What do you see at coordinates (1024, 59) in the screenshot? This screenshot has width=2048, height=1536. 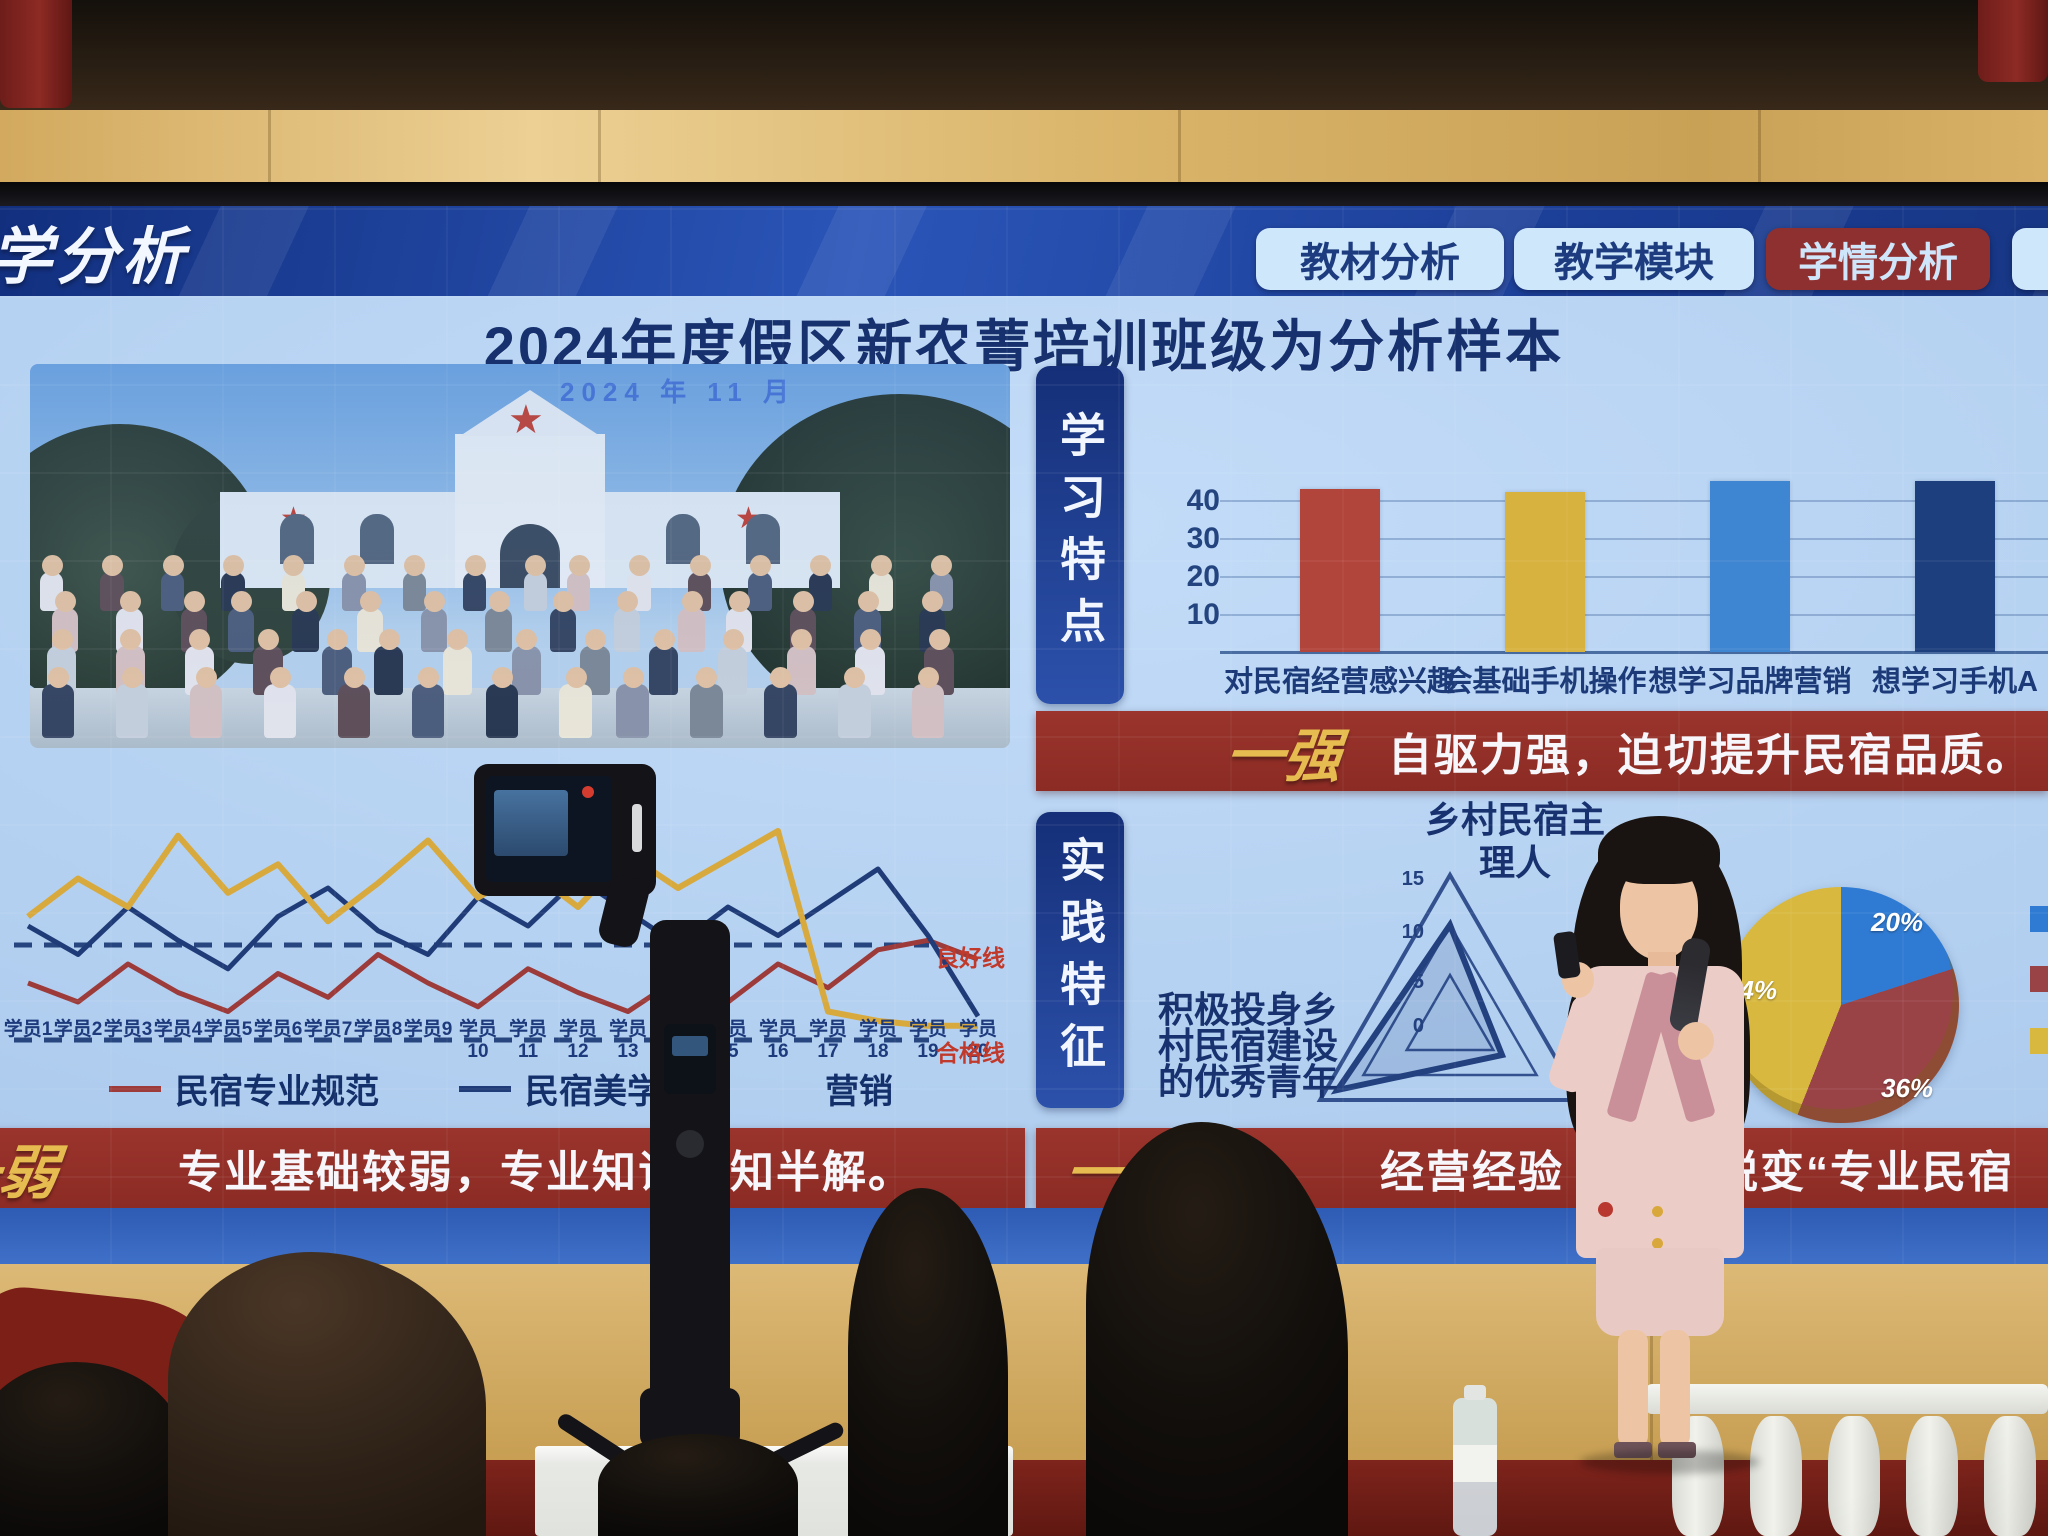 I see `ceiling` at bounding box center [1024, 59].